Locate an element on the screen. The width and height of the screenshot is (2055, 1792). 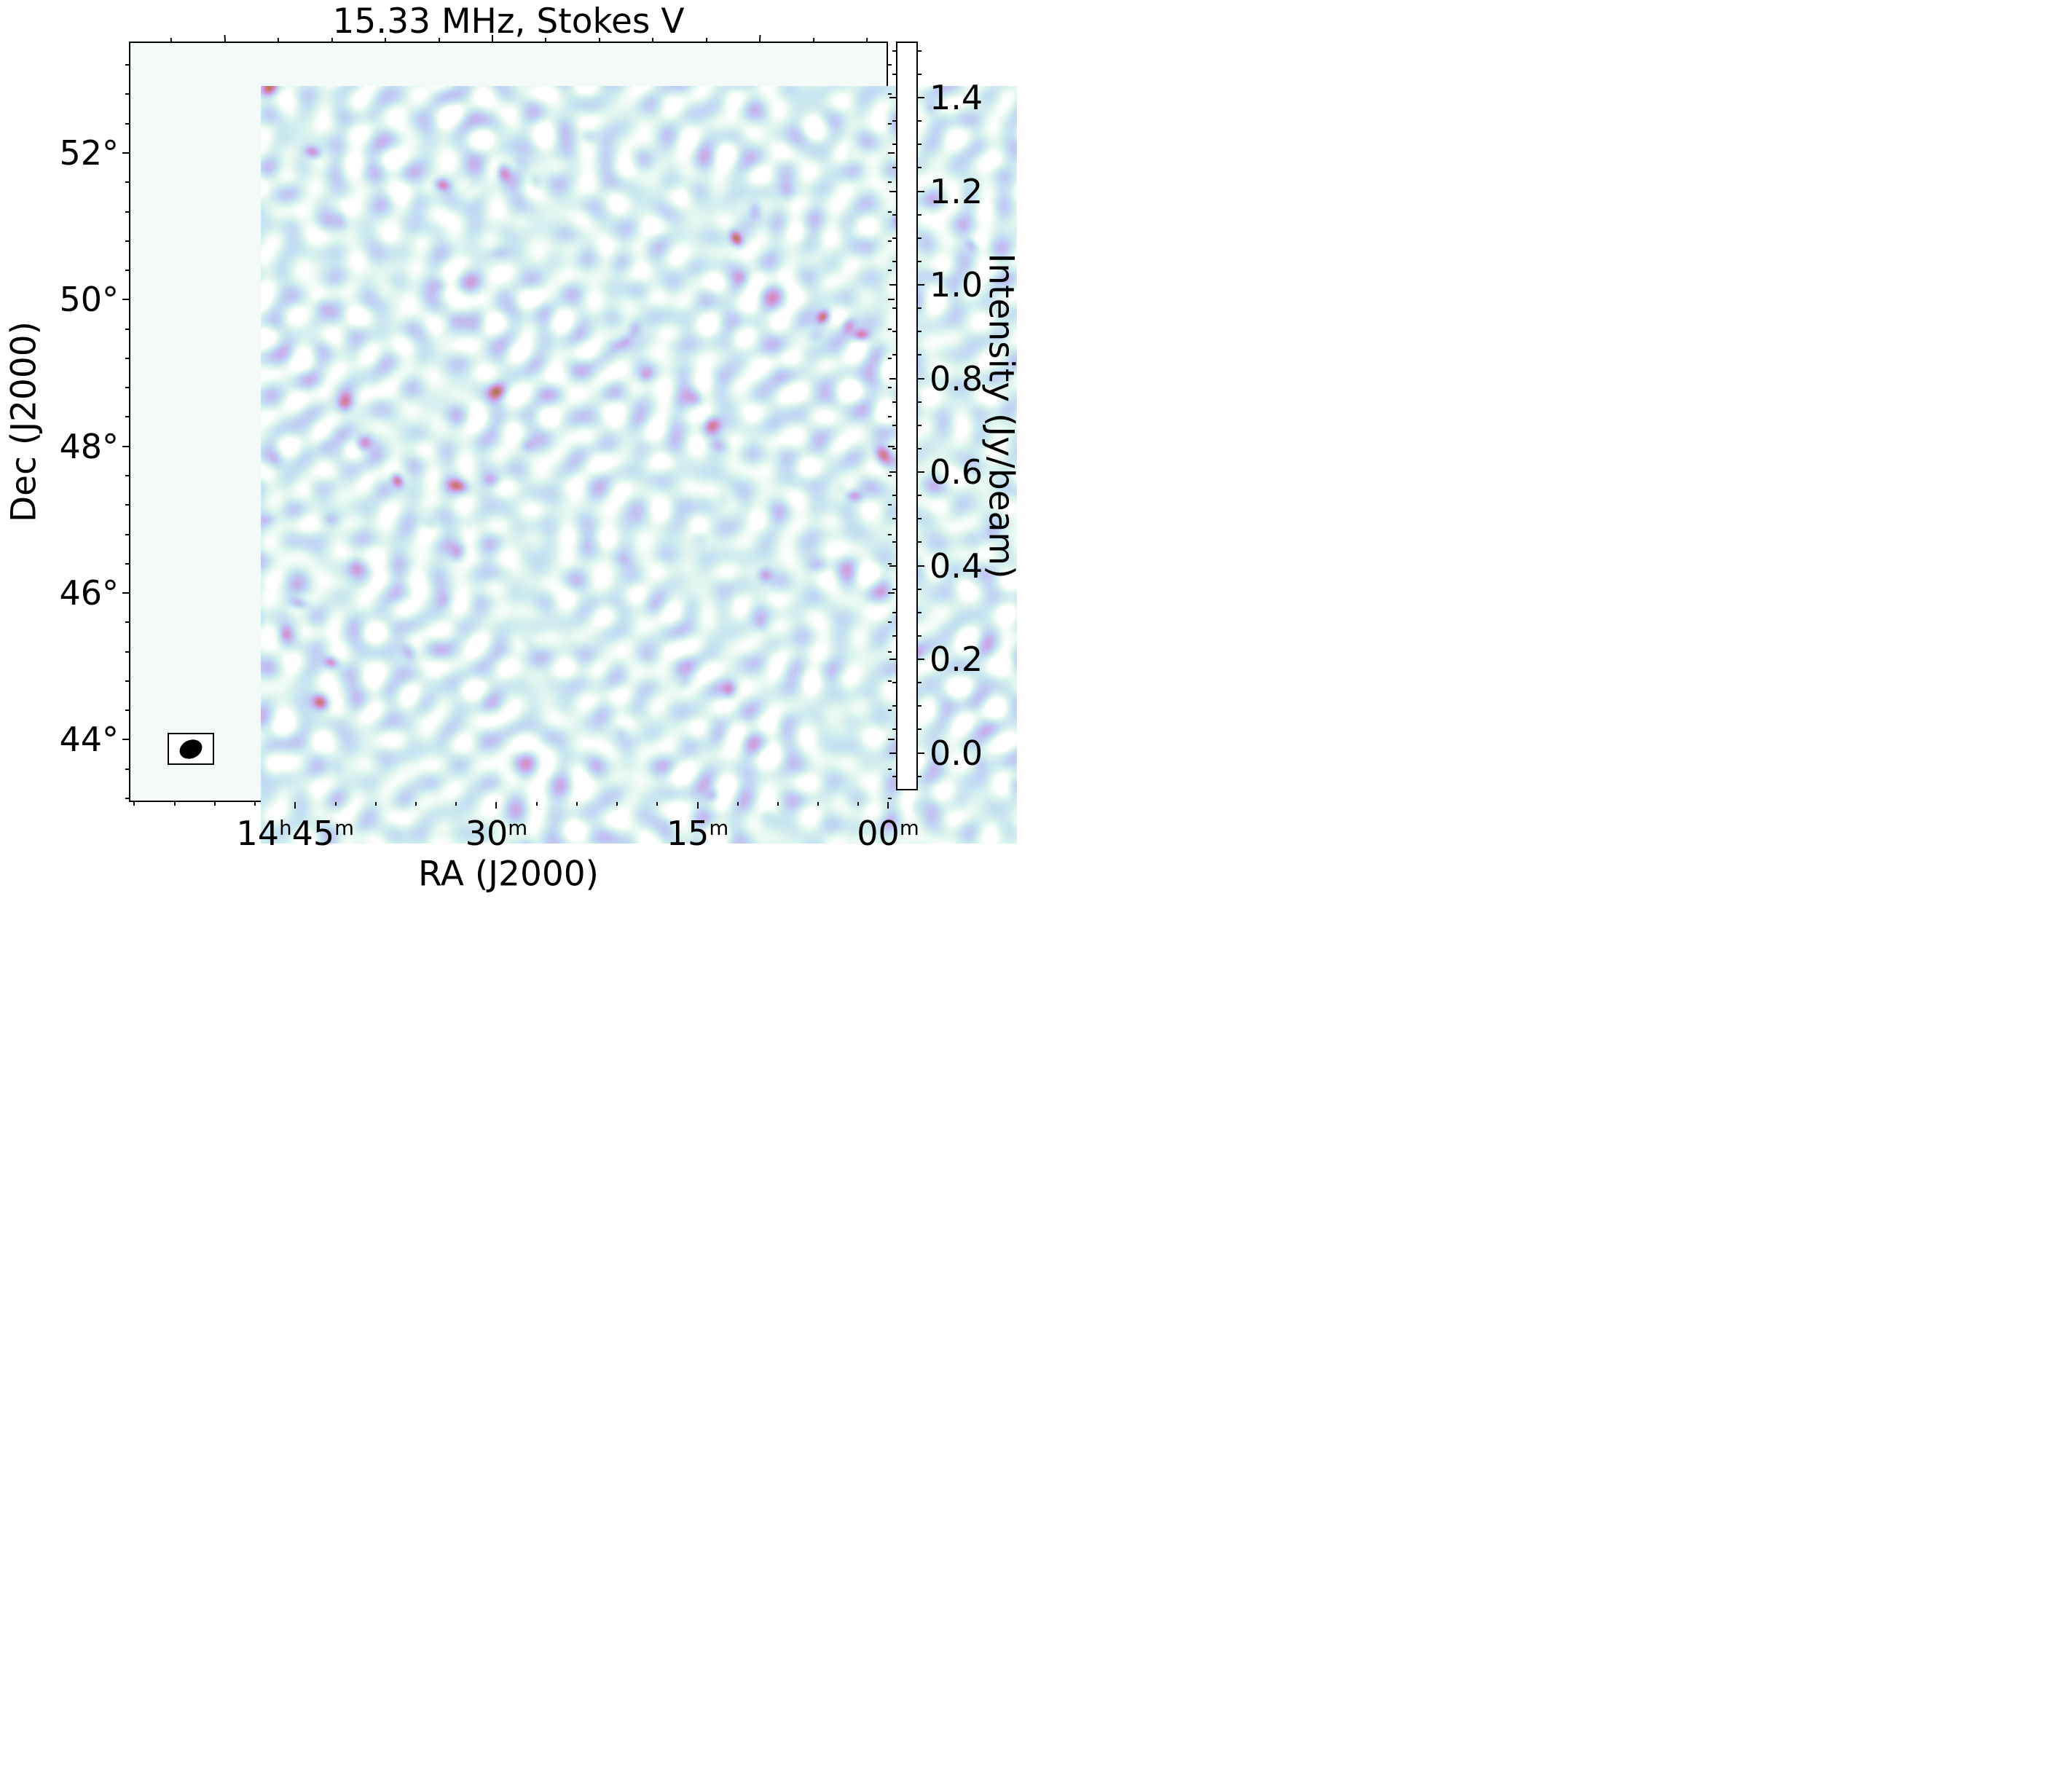
colorbar-tick-label: 0.4 is located at coordinates (957, 566).